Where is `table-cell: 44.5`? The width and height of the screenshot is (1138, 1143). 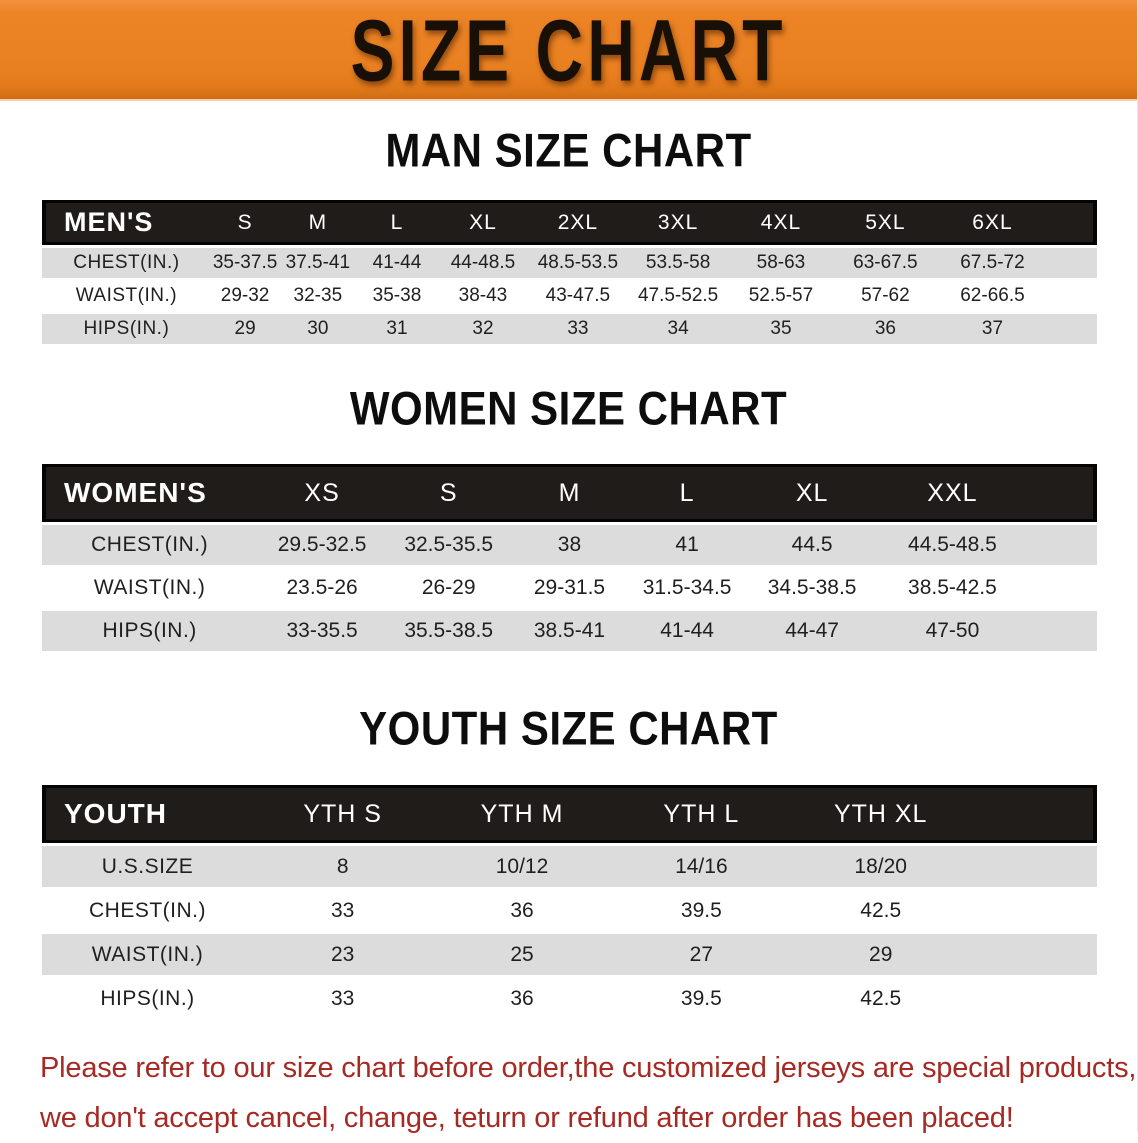
table-cell: 44.5 is located at coordinates (812, 545).